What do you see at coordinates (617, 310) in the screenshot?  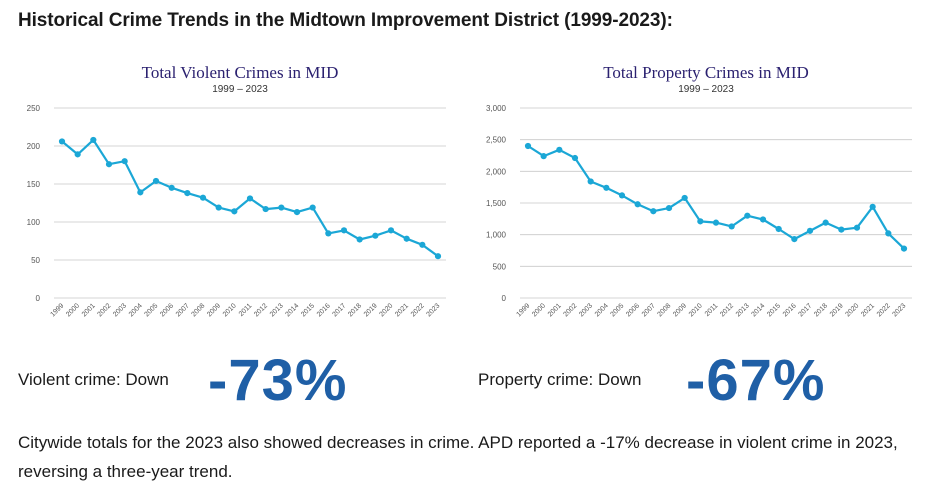 I see `property-x-tick-label: 2005` at bounding box center [617, 310].